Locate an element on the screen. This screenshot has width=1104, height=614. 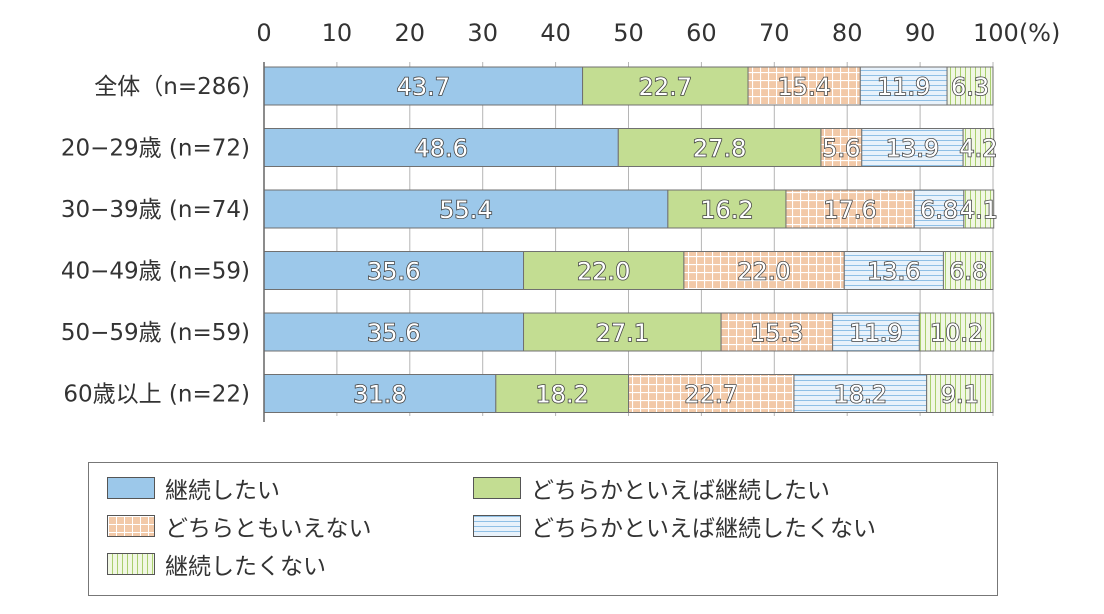
x-tick-label: 50 is located at coordinates (628, 33).